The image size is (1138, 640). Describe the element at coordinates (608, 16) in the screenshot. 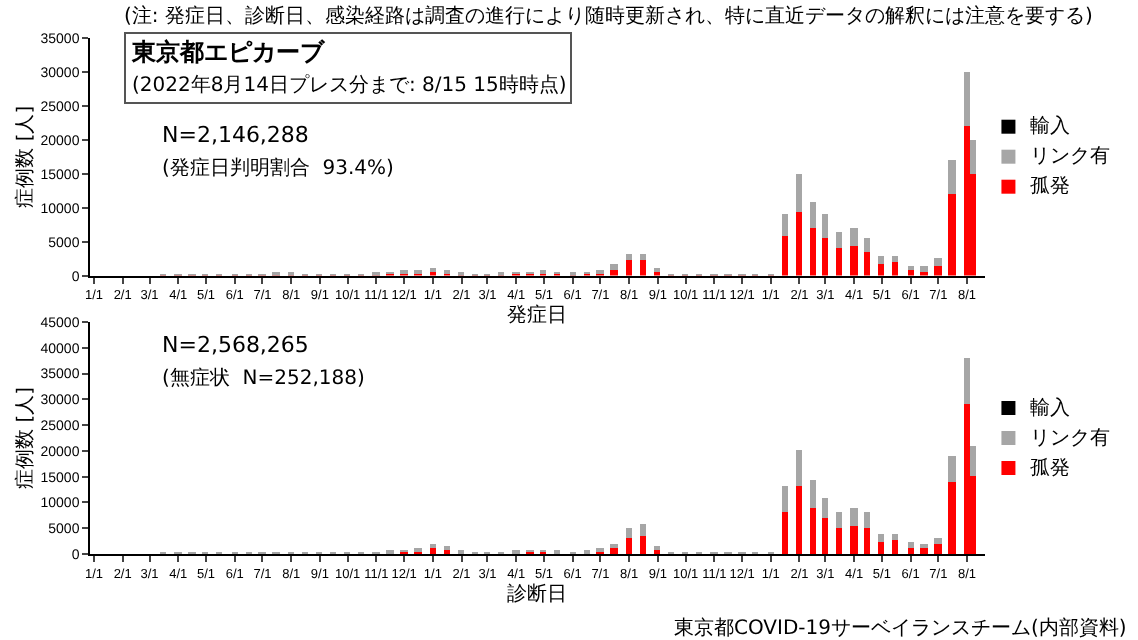

I see `text: (注: 発症日、診断日、感染経路は調査の進行により随時更新され、特に直近データの解釈には注意を要する)` at that location.